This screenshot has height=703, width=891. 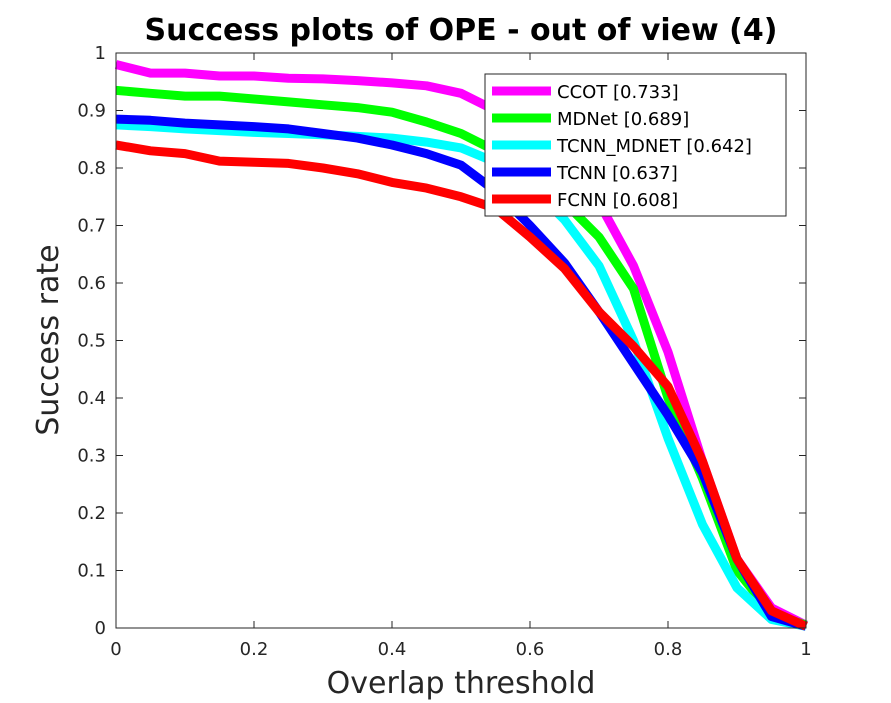 What do you see at coordinates (91, 398) in the screenshot?
I see `y-tick-label: 0.4` at bounding box center [91, 398].